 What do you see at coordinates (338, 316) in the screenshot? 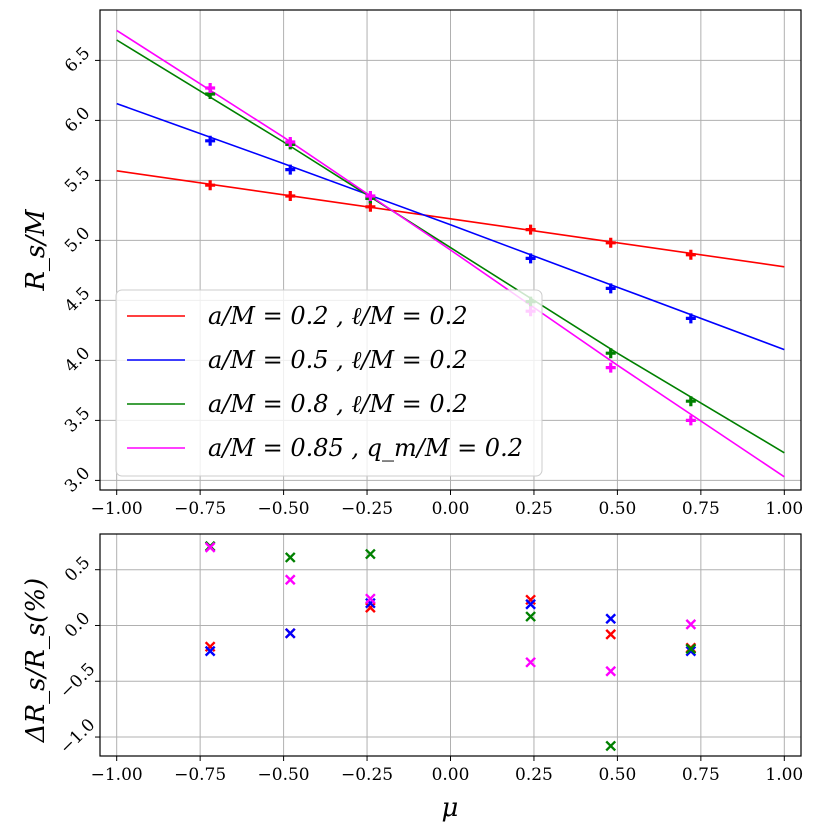
I see `legend-label-0: a/M = 0.2 , ℓ/M = 0.2` at bounding box center [338, 316].